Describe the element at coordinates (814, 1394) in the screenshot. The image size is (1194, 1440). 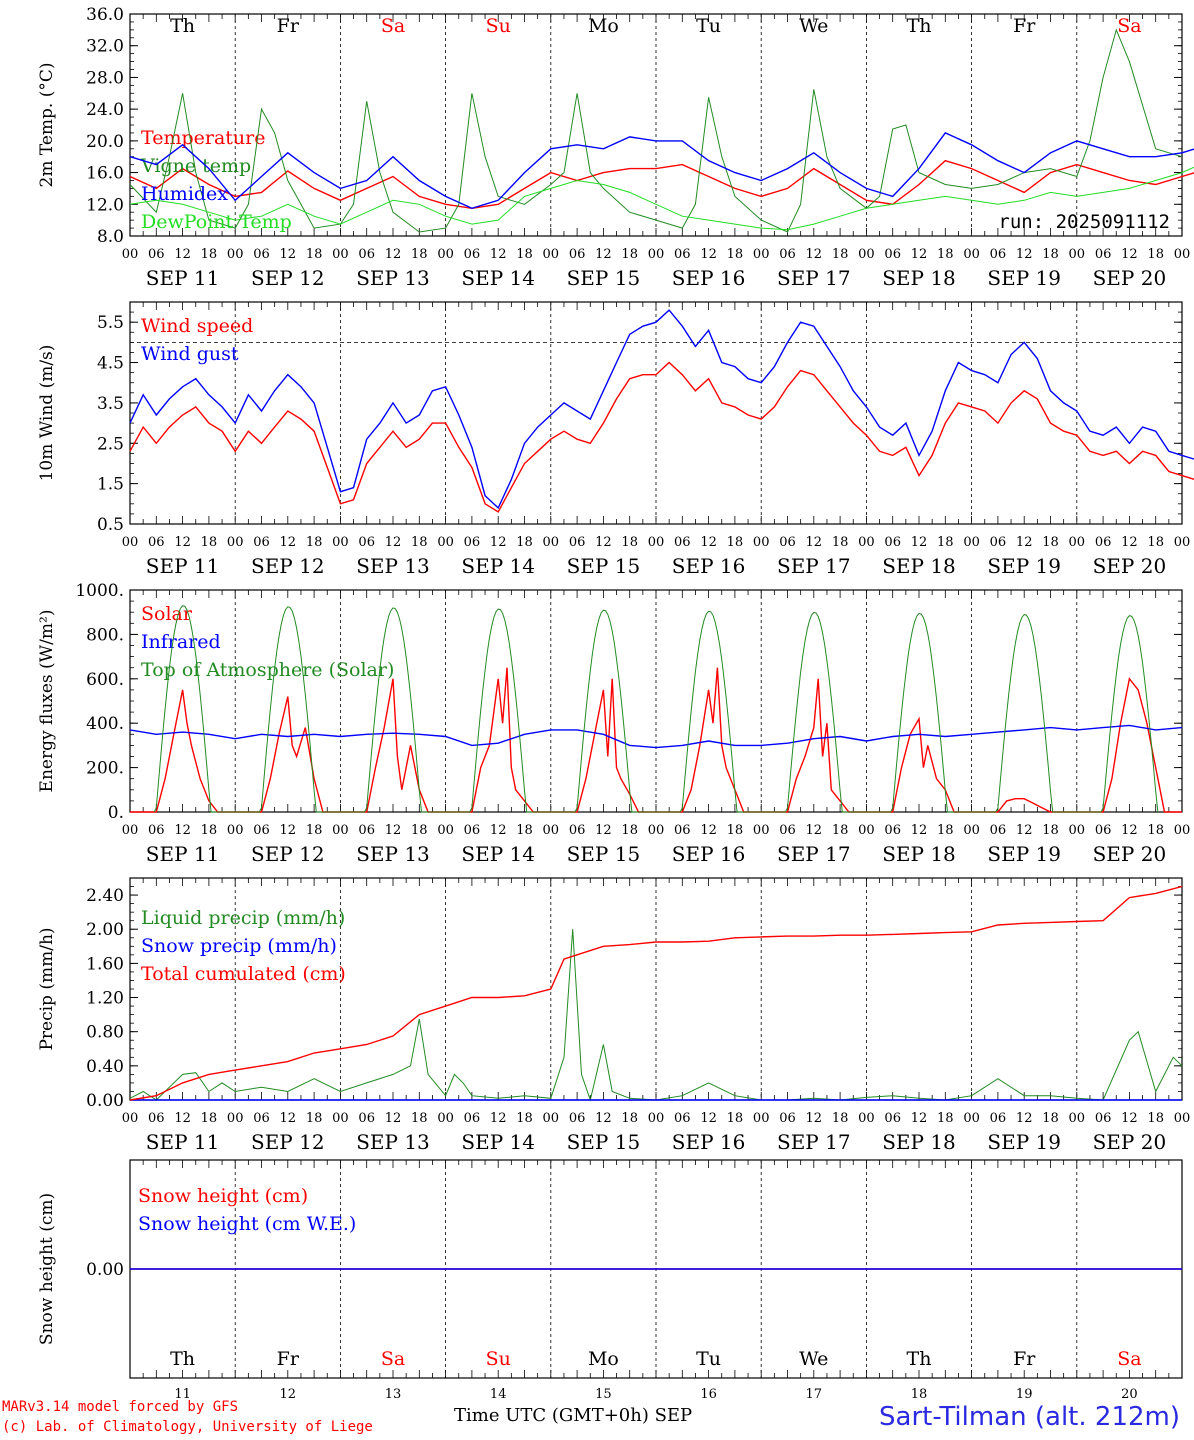
I see `day-number-label: 17` at that location.